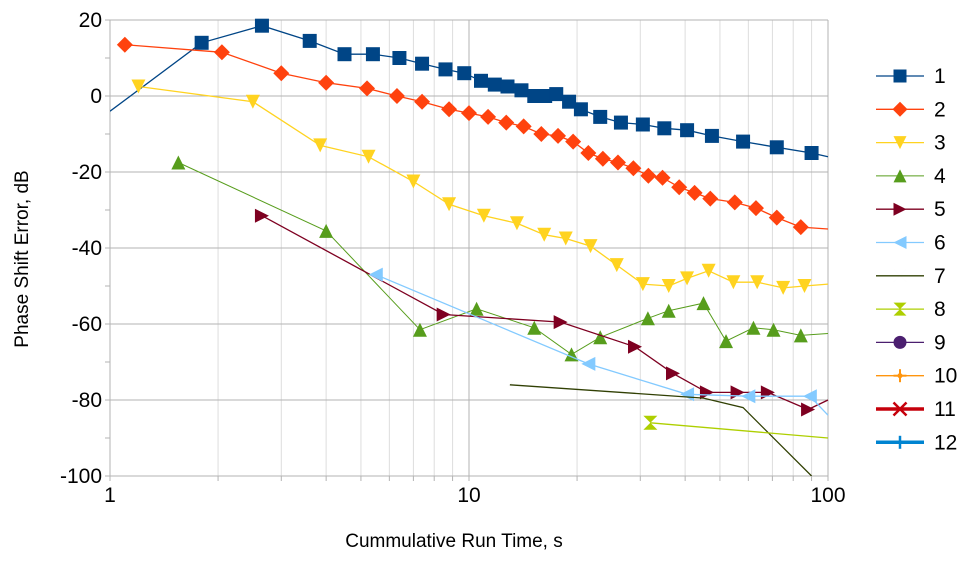 The image size is (971, 564). What do you see at coordinates (911, 76) in the screenshot?
I see `legend-item-1: 1` at bounding box center [911, 76].